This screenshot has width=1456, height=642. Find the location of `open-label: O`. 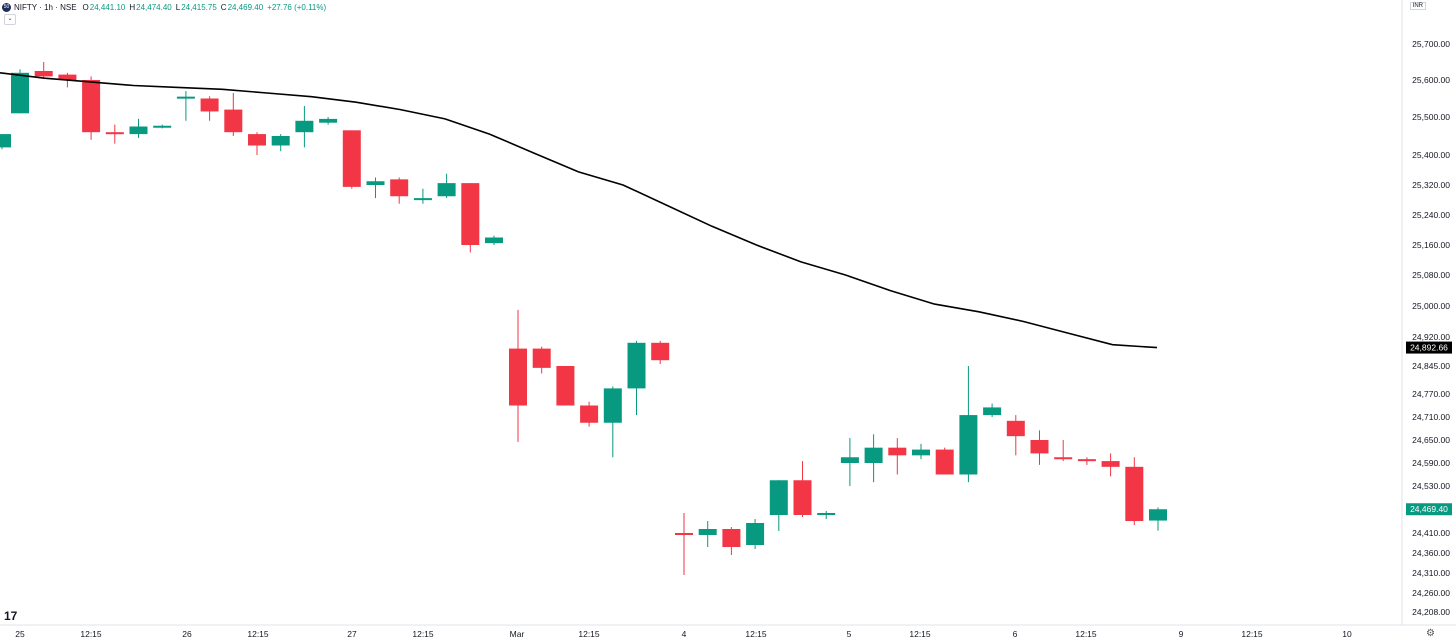

open-label: O is located at coordinates (85, 7).